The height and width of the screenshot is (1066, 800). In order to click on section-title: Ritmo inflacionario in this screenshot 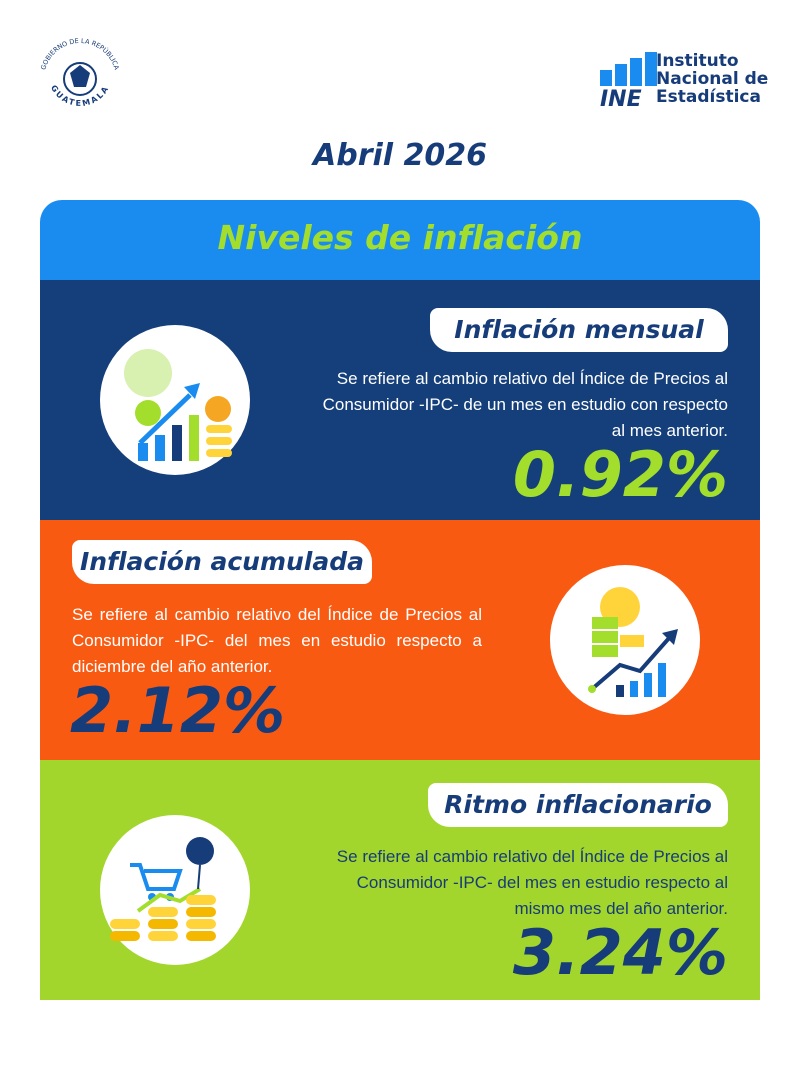, I will do `click(578, 805)`.